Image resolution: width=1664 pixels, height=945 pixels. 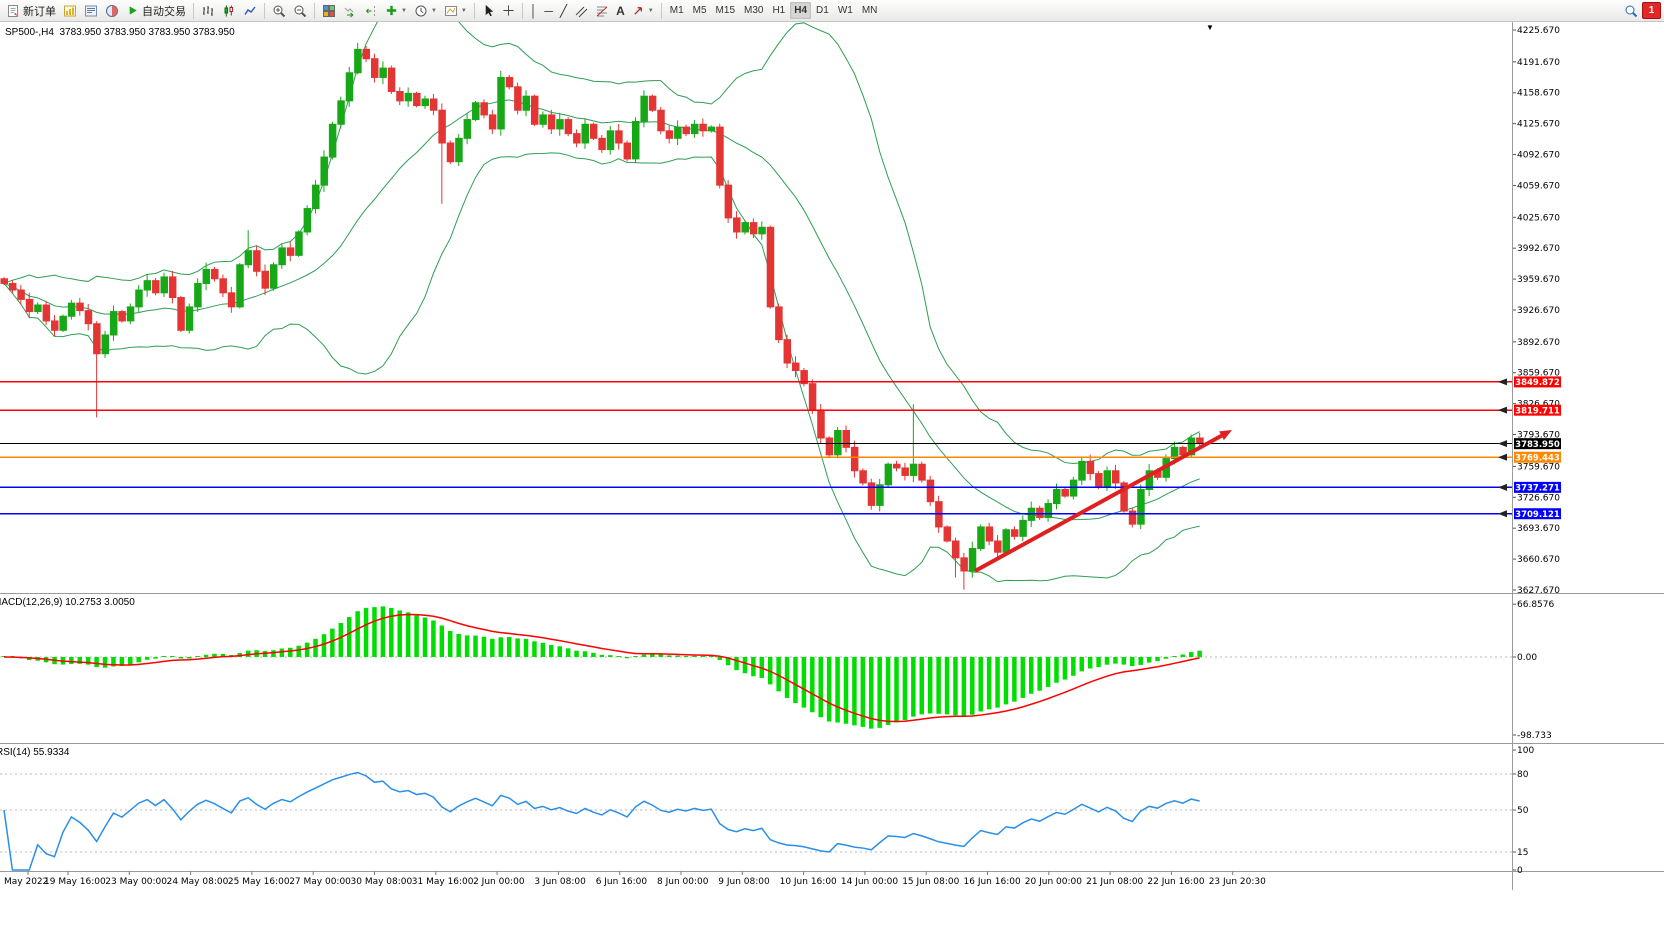 I want to click on macd-signal-line, so click(x=601, y=668).